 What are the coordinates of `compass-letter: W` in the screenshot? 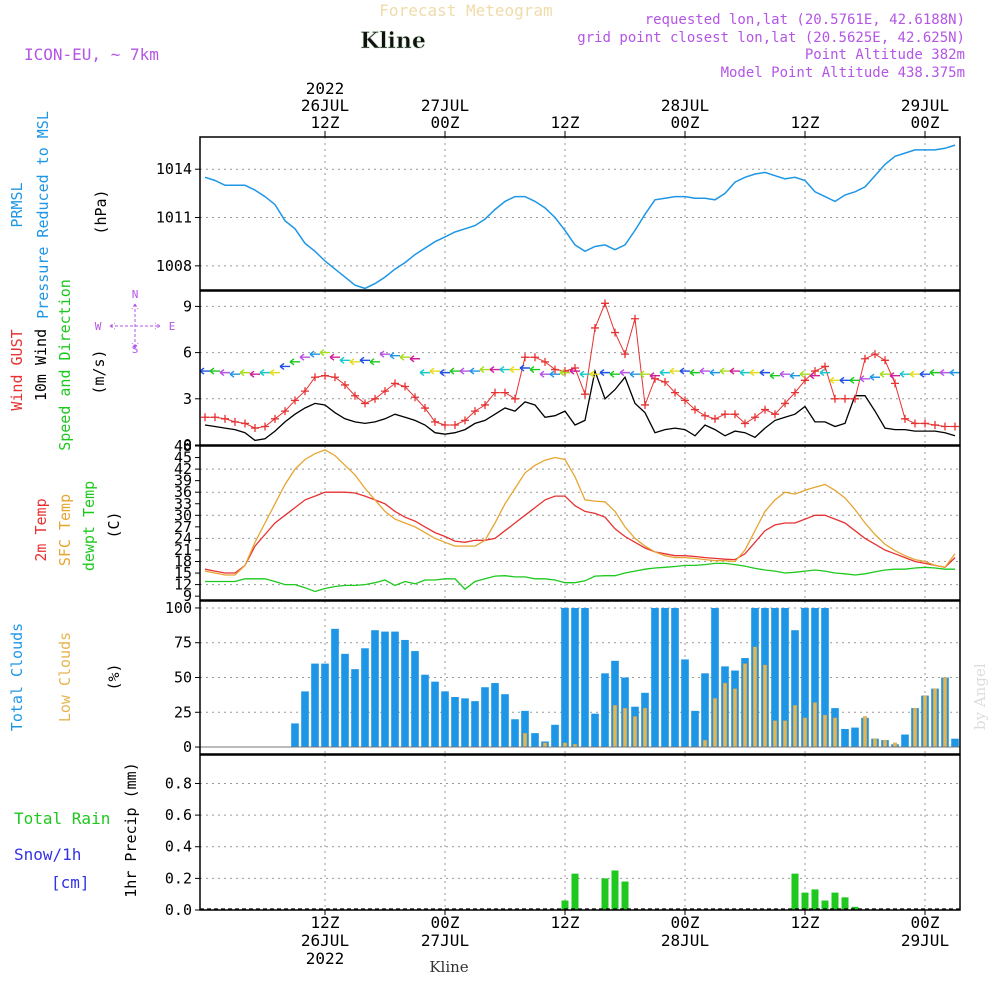 It's located at (98, 326).